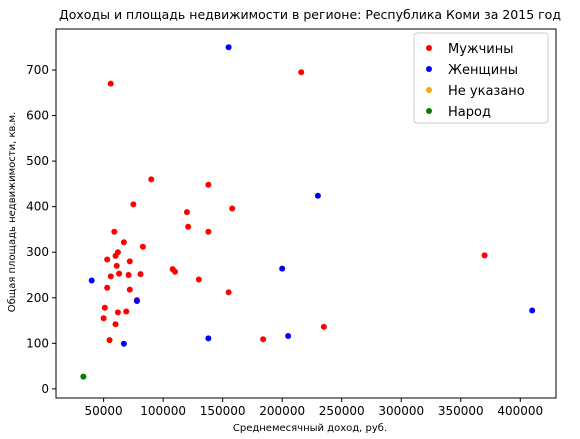  What do you see at coordinates (12, 212) in the screenshot?
I see `y-axis-title: Общая площадь недвижимости, кв.м.` at bounding box center [12, 212].